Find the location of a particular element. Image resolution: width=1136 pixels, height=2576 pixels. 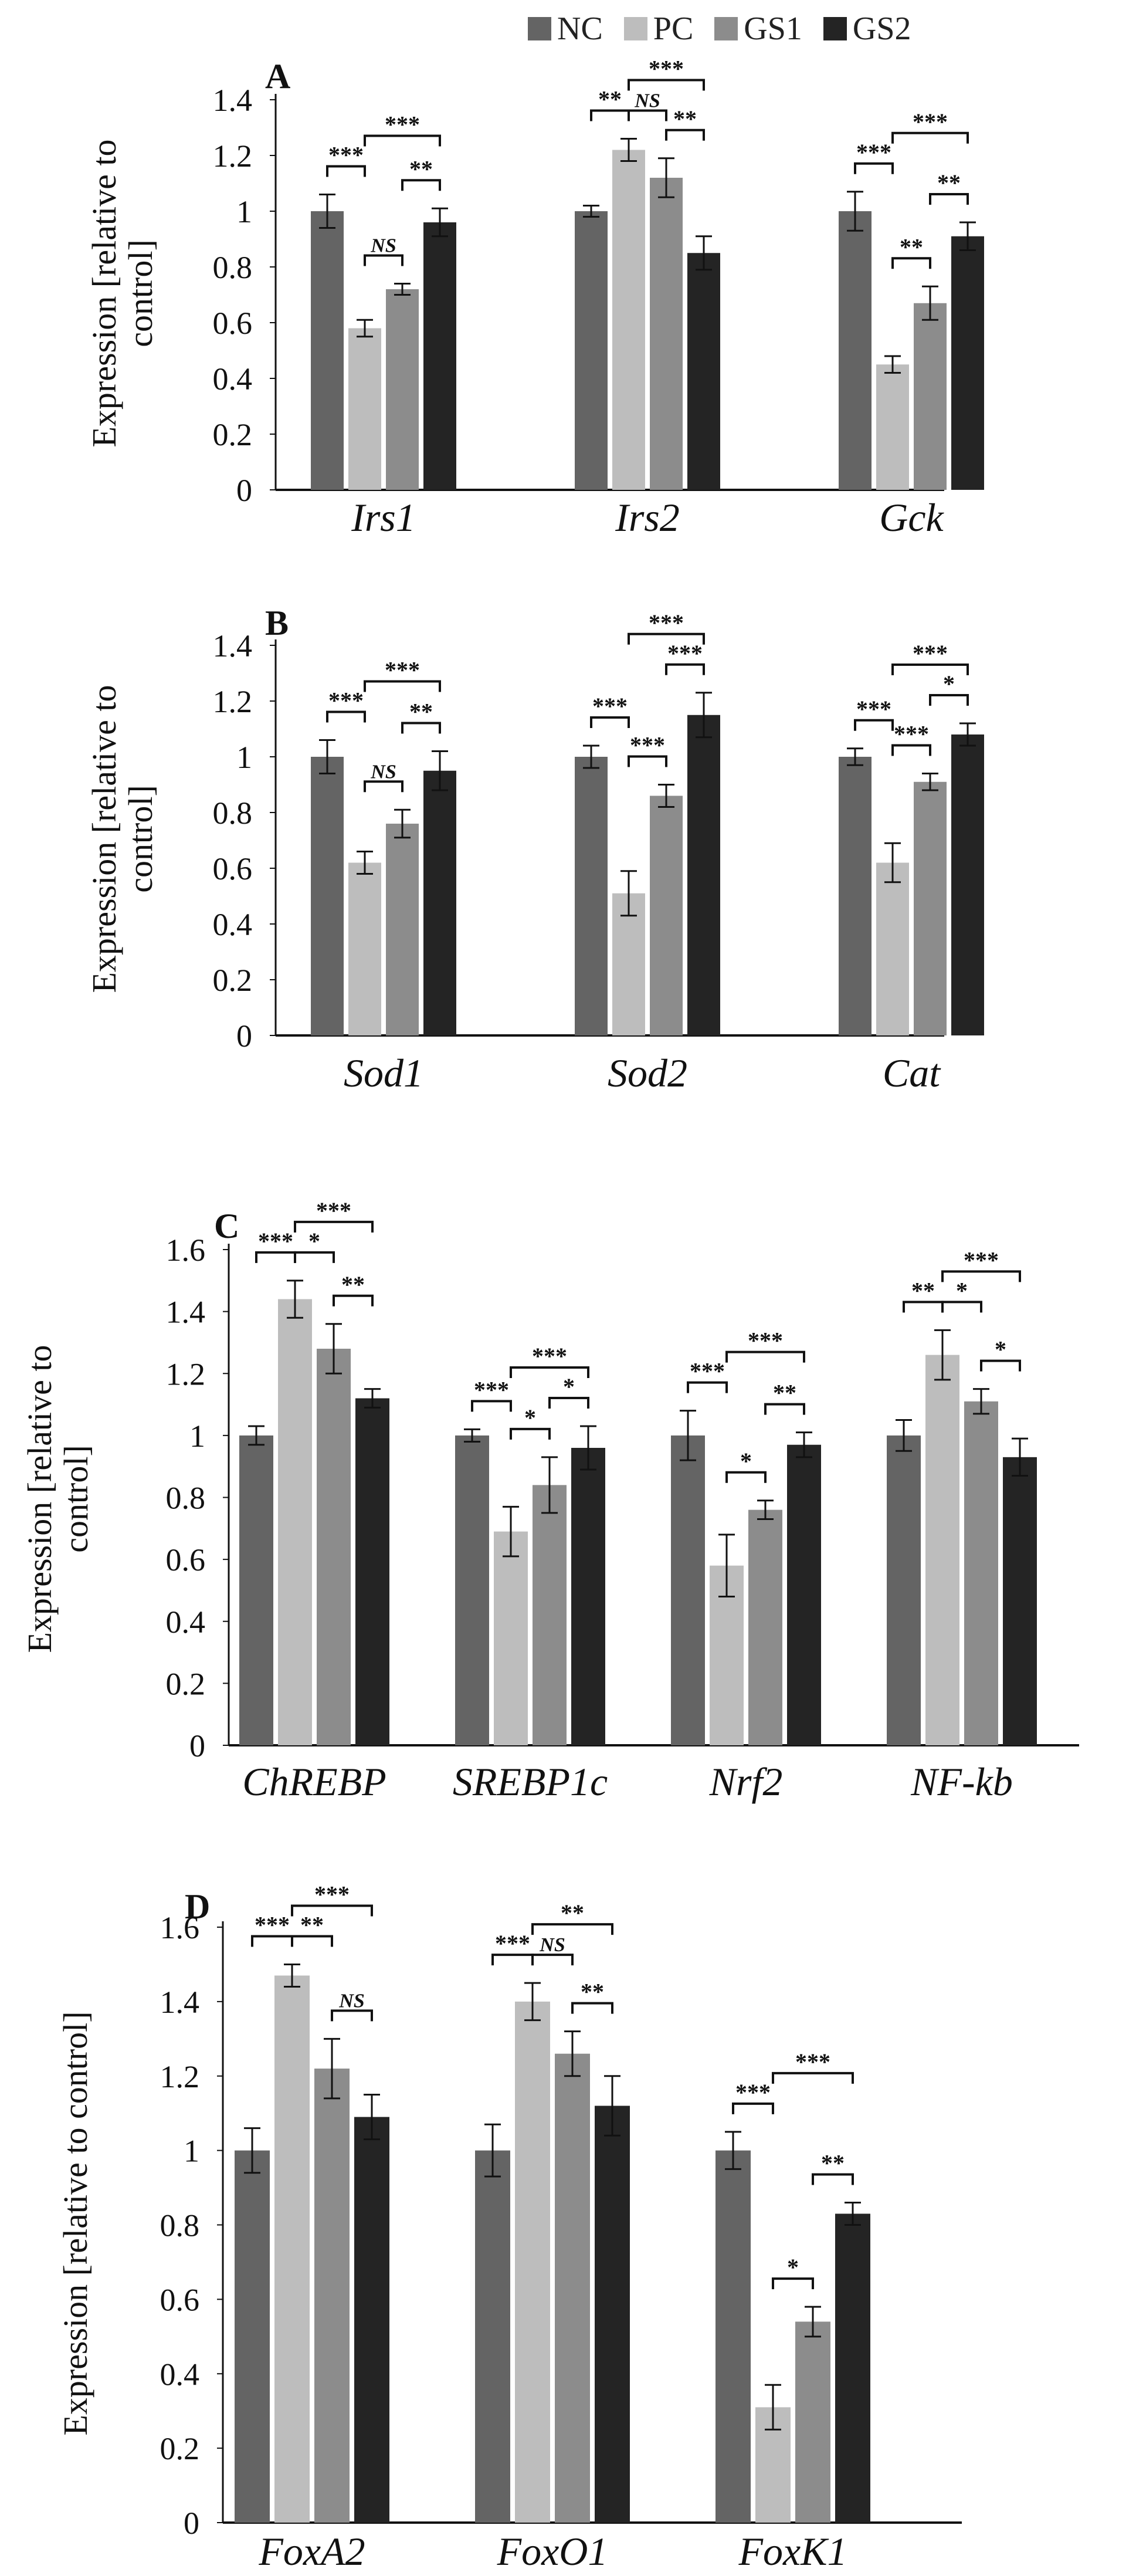

legend-label-pc: PC is located at coordinates (673, 29).